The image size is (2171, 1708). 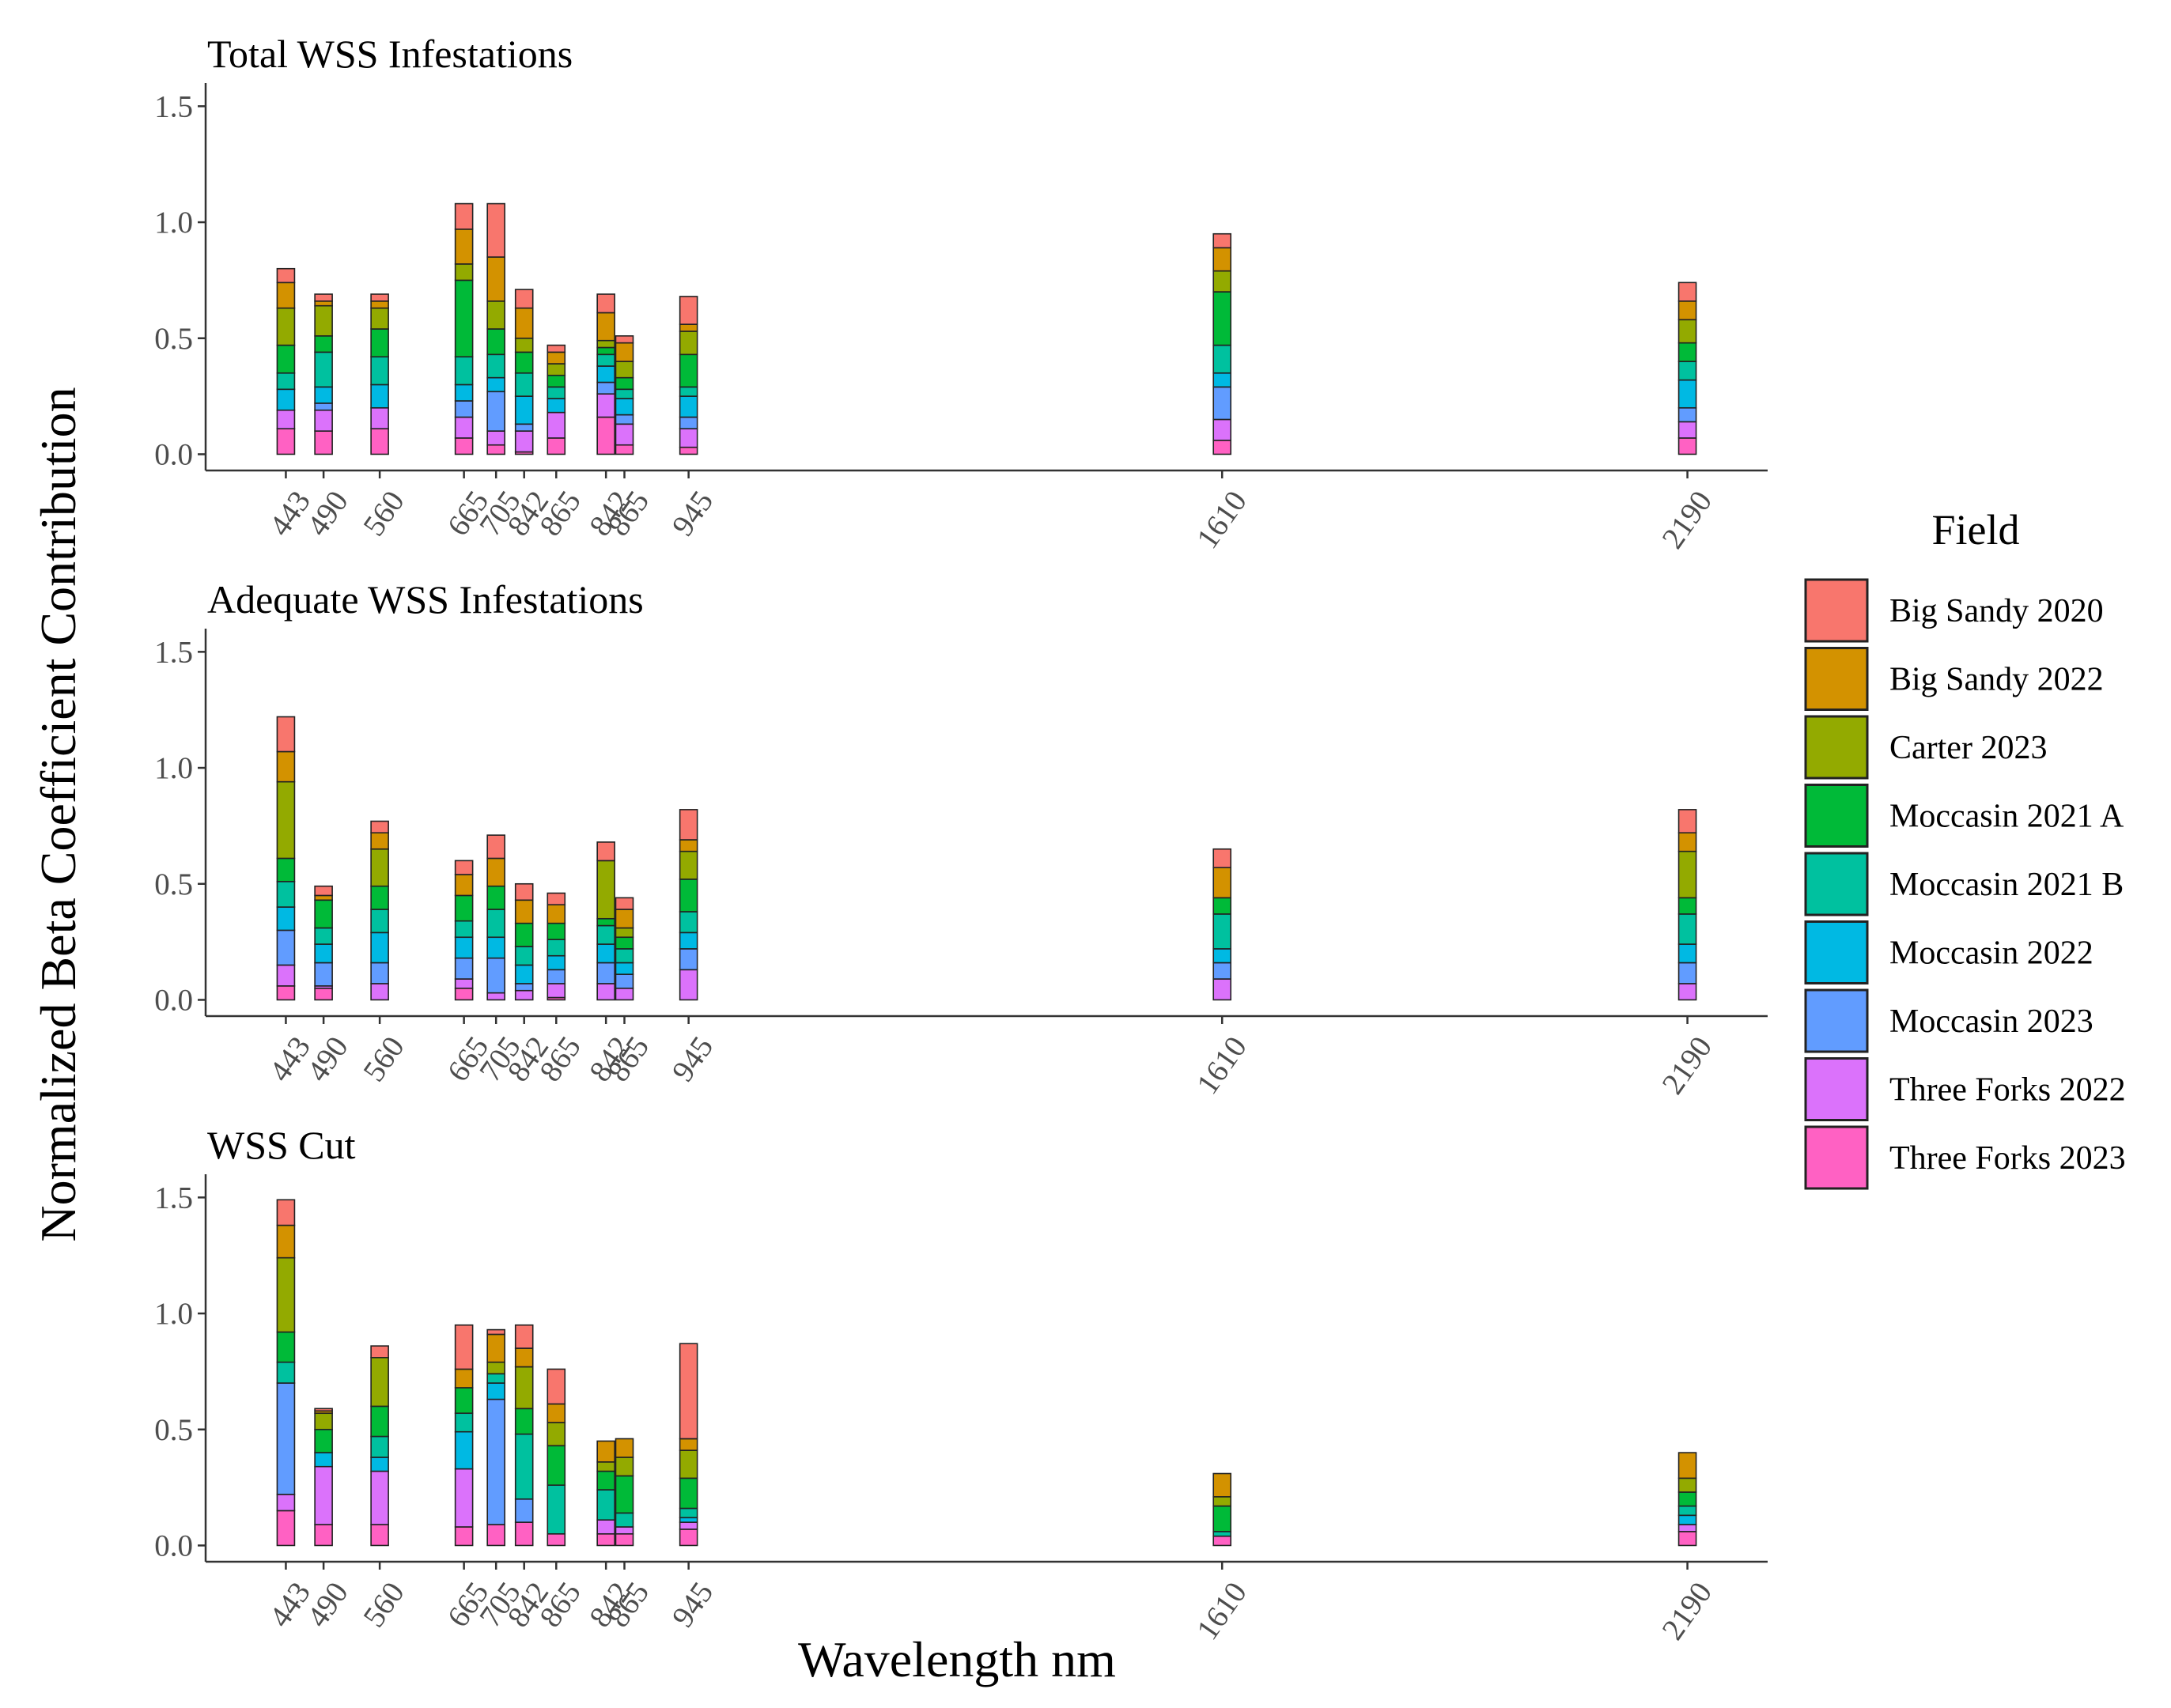 What do you see at coordinates (384, 1605) in the screenshot?
I see `x-tick-label: 560` at bounding box center [384, 1605].